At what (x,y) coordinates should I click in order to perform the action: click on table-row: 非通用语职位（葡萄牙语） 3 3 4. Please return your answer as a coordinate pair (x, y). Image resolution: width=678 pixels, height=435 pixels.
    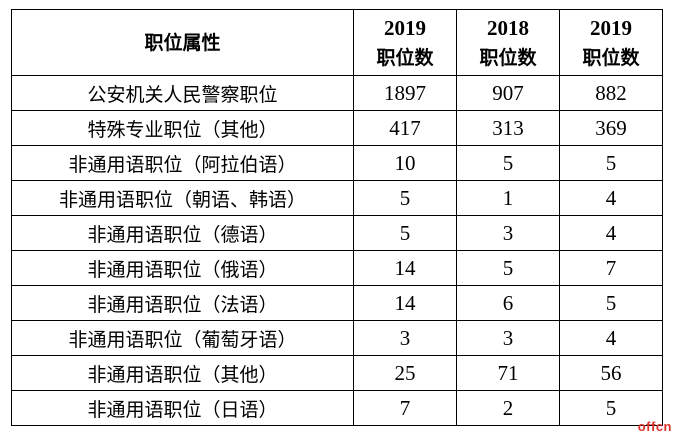
    Looking at the image, I should click on (337, 338).